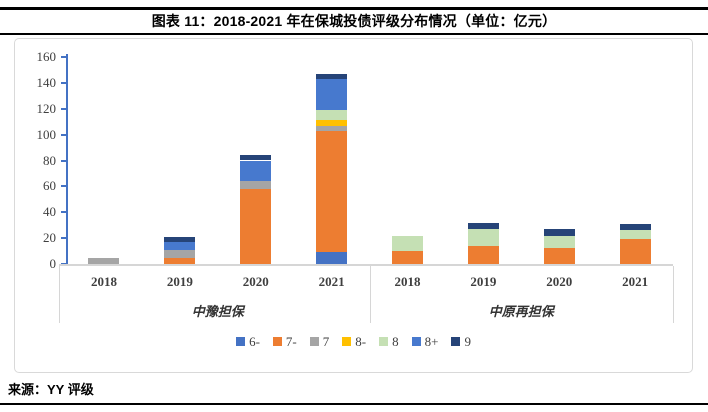 This screenshot has width=708, height=412. Describe the element at coordinates (521, 311) in the screenshot. I see `group-label: 中原再担保` at that location.